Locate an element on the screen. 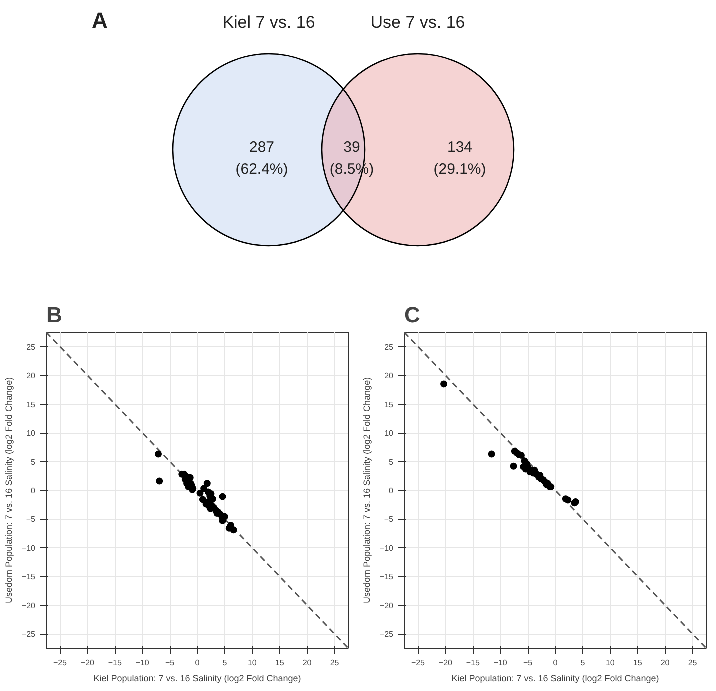  data-label: 39 is located at coordinates (352, 147).